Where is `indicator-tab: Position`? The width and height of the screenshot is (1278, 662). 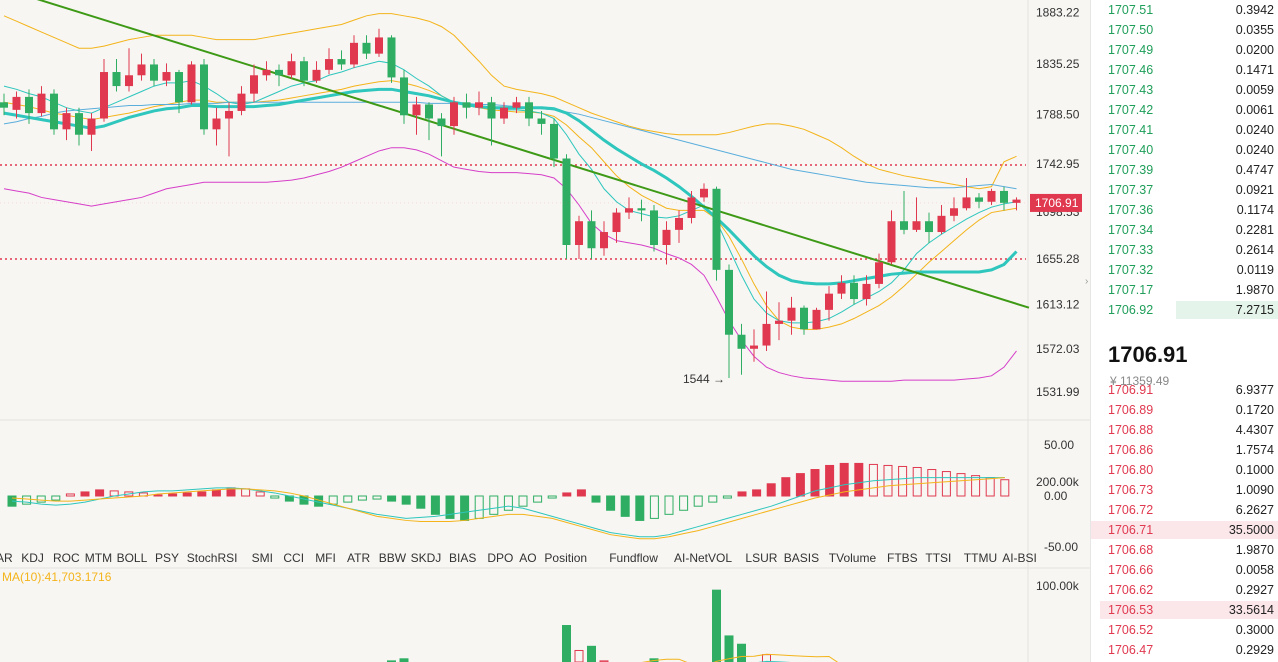
indicator-tab: Position is located at coordinates (565, 558).